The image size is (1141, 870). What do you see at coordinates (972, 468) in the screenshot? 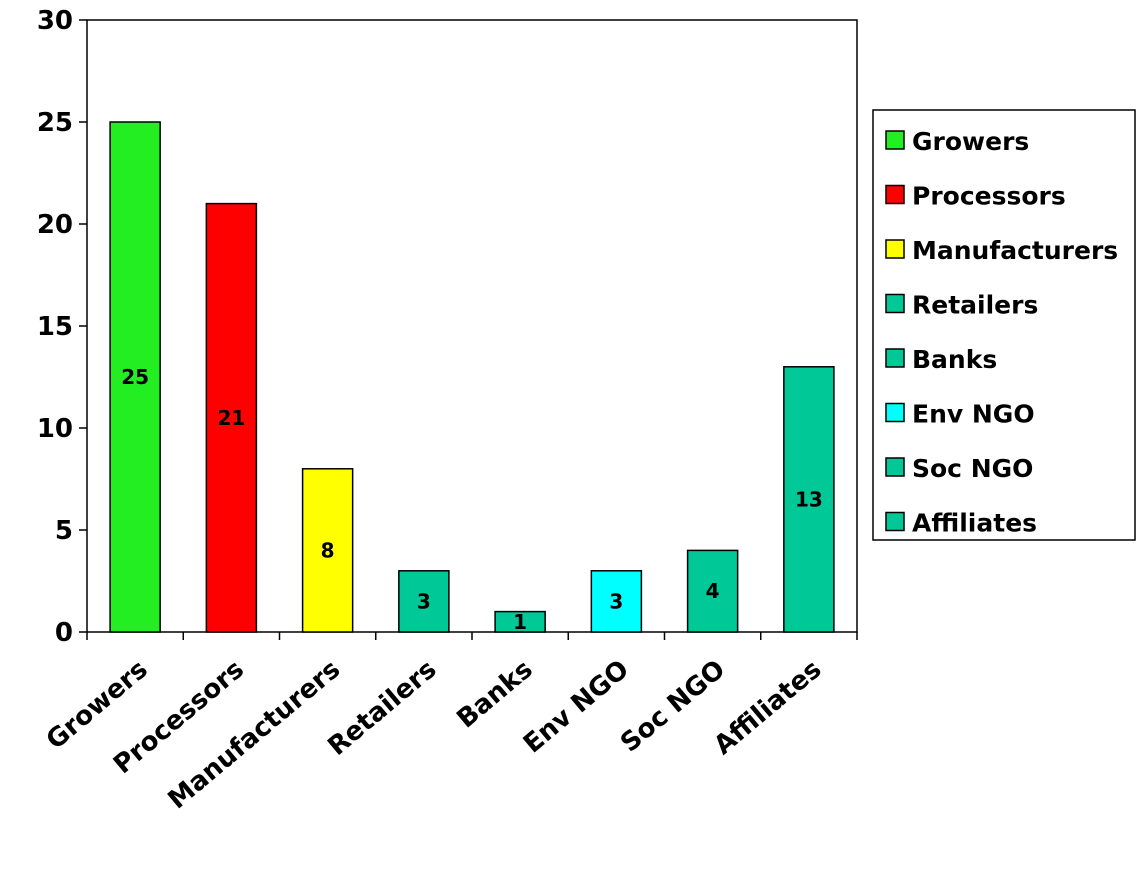
I see `legend-label: Soc NGO` at bounding box center [972, 468].